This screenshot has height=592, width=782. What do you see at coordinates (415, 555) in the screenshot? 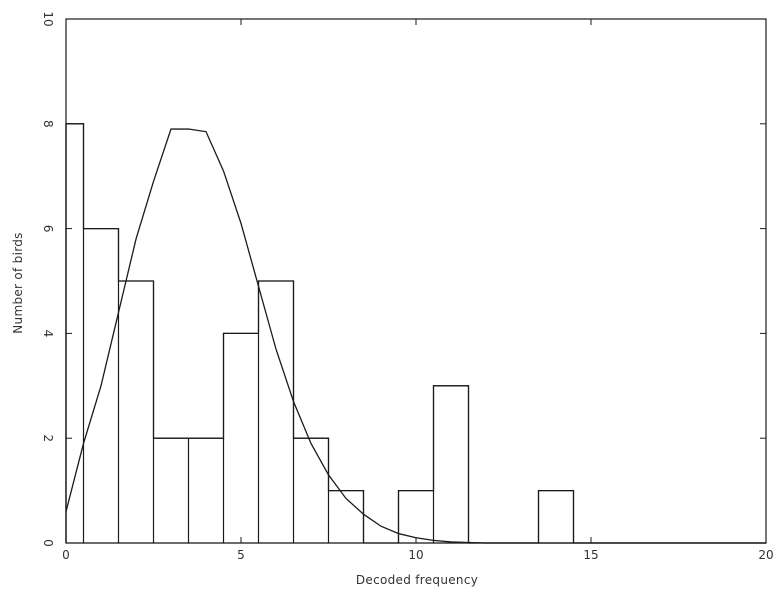
I see `x-tick-label: 10` at bounding box center [415, 555].